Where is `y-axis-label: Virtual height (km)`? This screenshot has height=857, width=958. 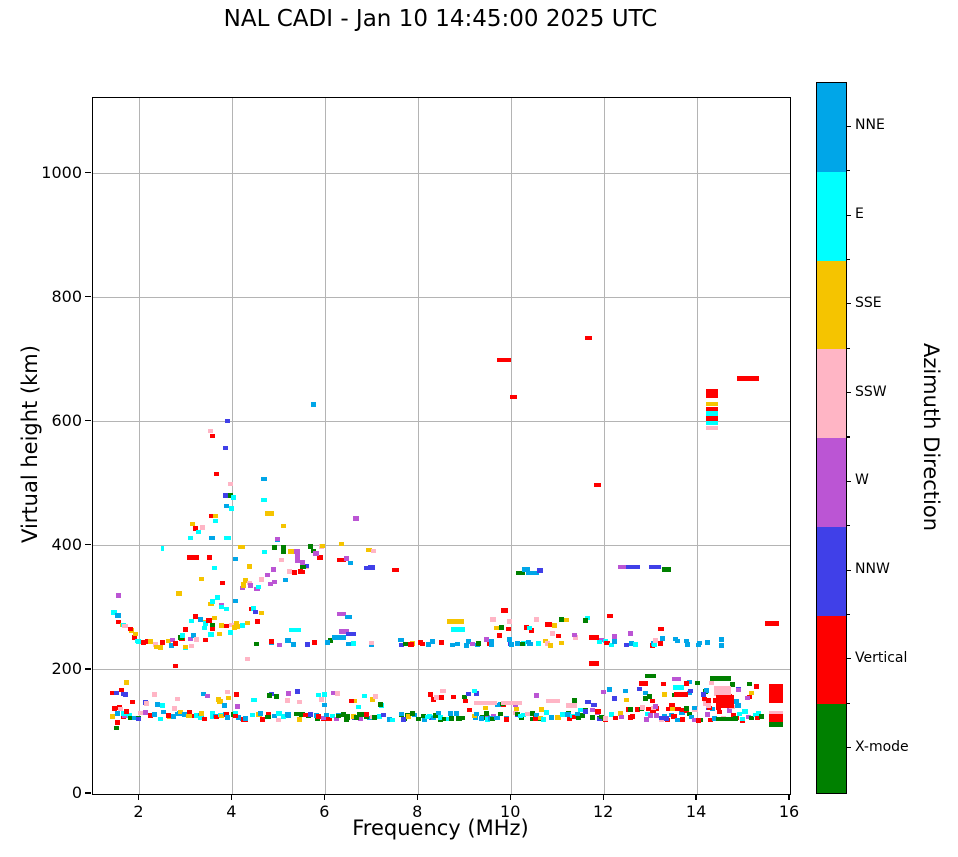 y-axis-label: Virtual height (km) is located at coordinates (30, 444).